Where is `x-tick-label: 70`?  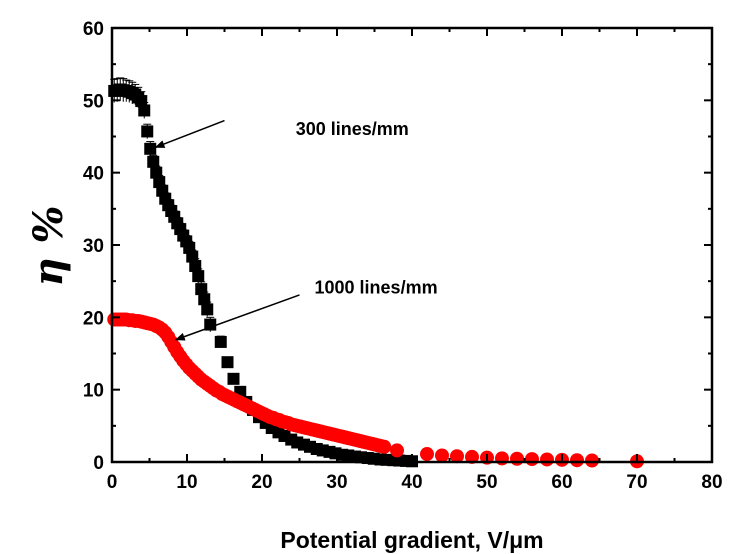
x-tick-label: 70 is located at coordinates (636, 482).